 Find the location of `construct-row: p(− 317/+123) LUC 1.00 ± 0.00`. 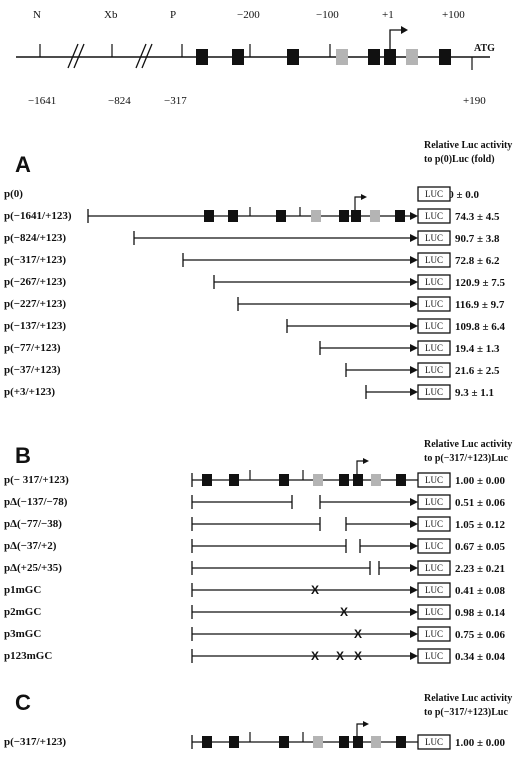

construct-row: p(− 317/+123) LUC 1.00 ± 0.00 is located at coordinates (255, 473).